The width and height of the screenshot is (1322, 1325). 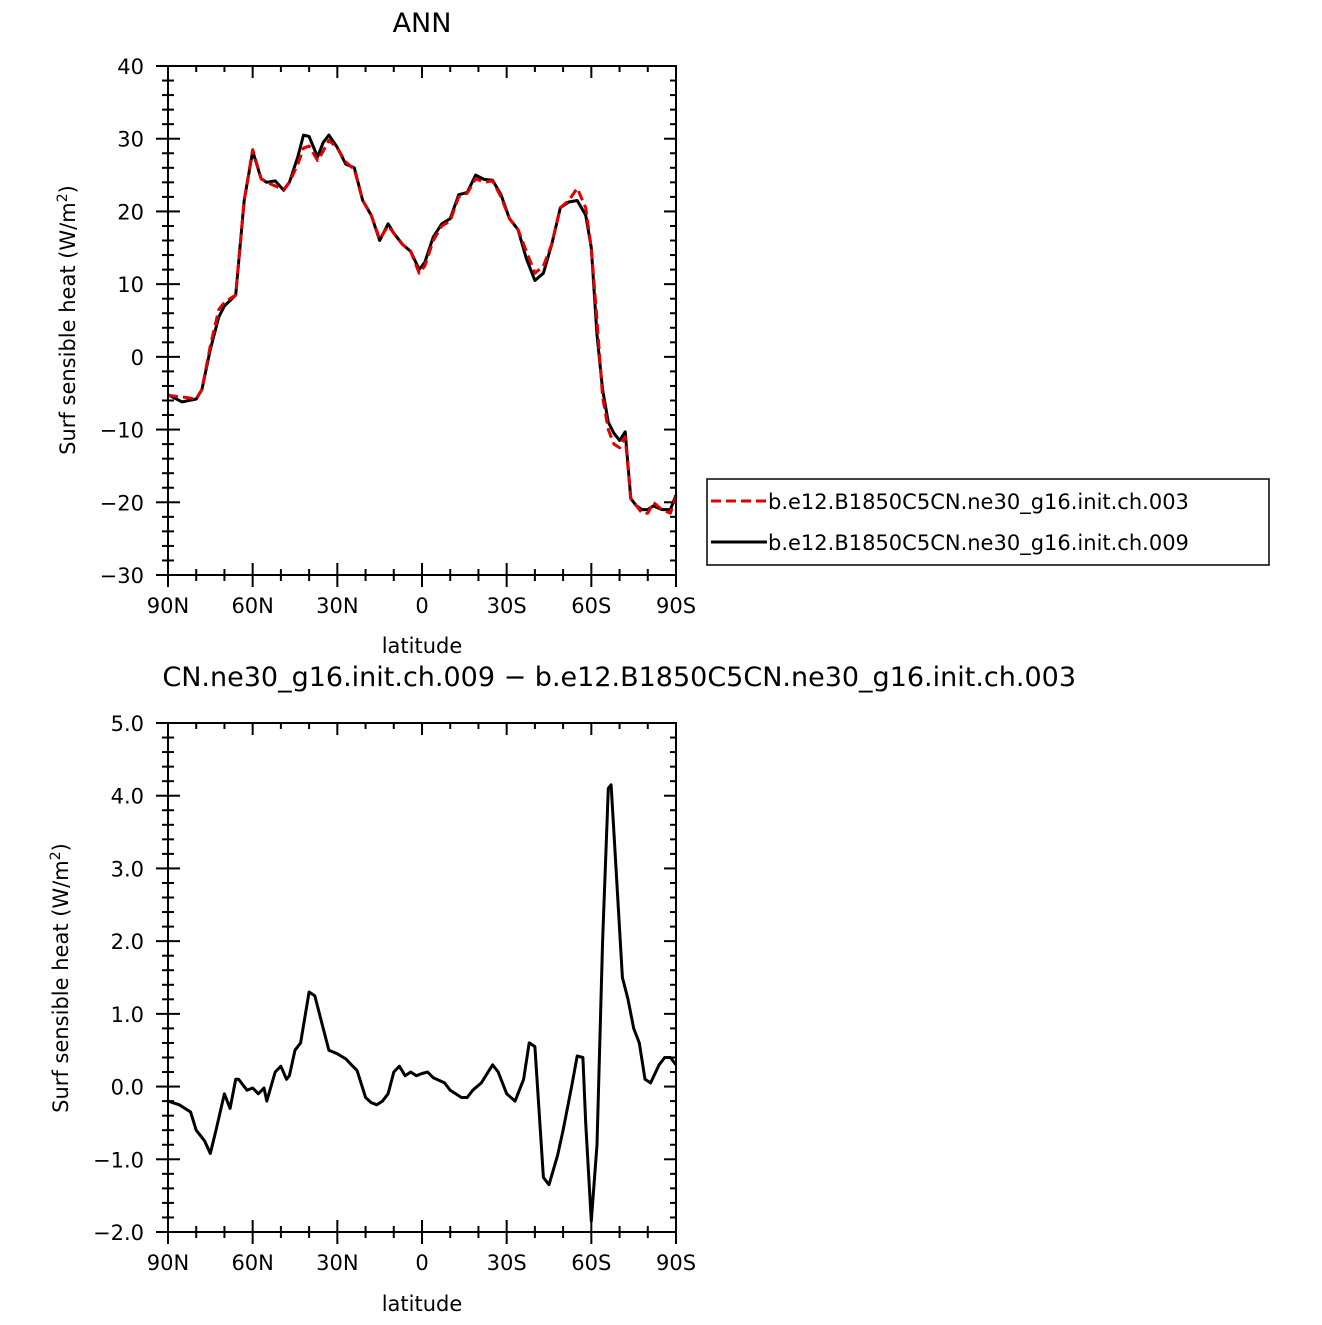 What do you see at coordinates (61, 847) in the screenshot?
I see `bottom-y-axis-label-close: )` at bounding box center [61, 847].